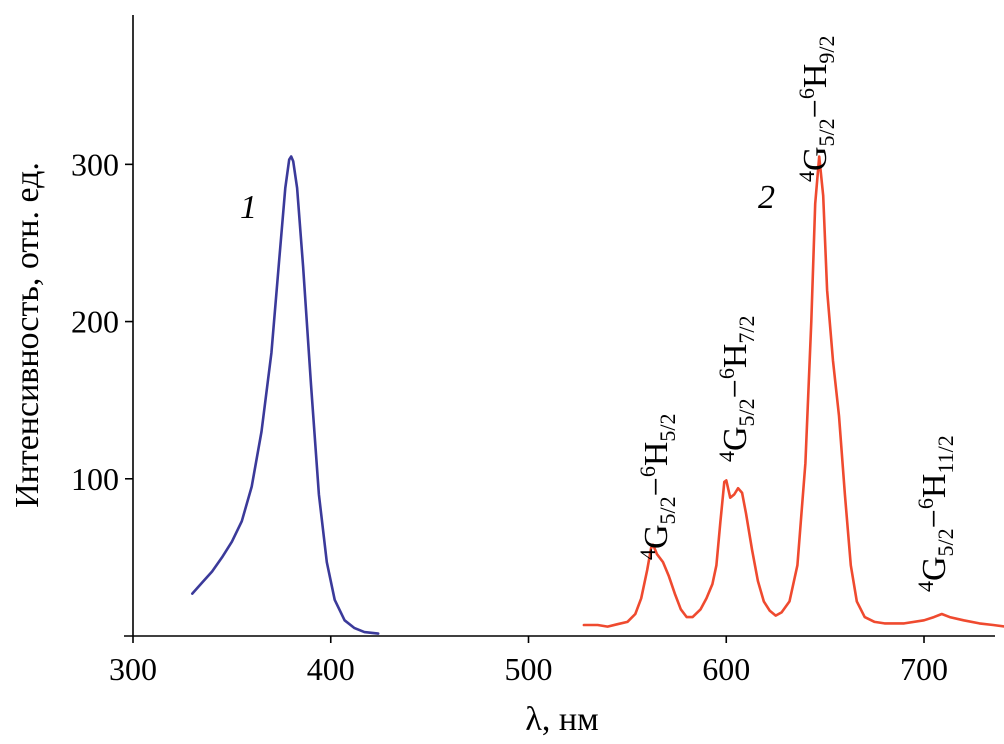  I want to click on x-tick-label: 400, so click(331, 669).